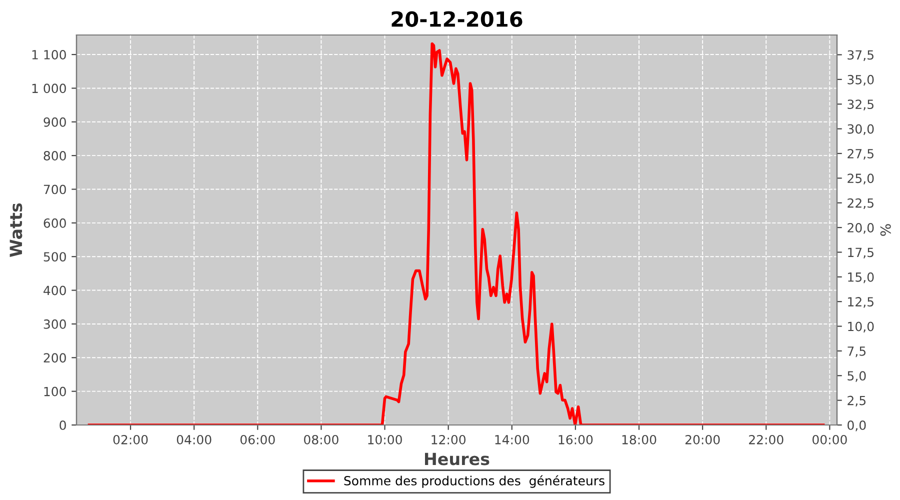 Image resolution: width=900 pixels, height=500 pixels. What do you see at coordinates (55, 223) in the screenshot?
I see `y-tick-label: 600` at bounding box center [55, 223].